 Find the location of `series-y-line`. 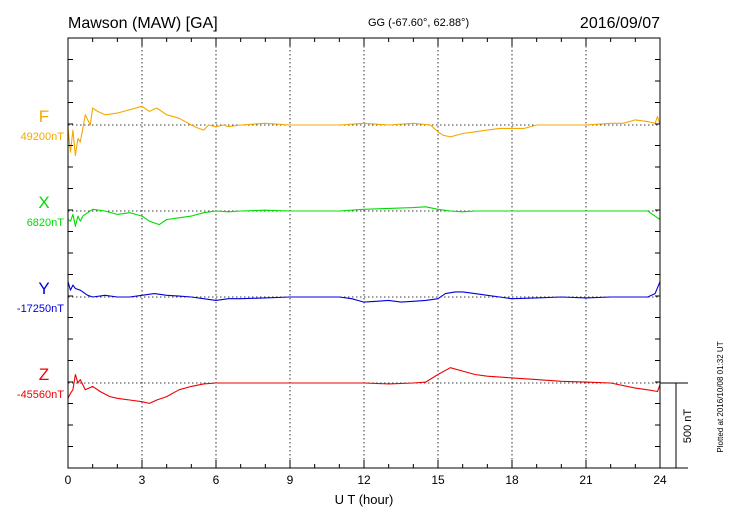

series-y-line is located at coordinates (364, 292).